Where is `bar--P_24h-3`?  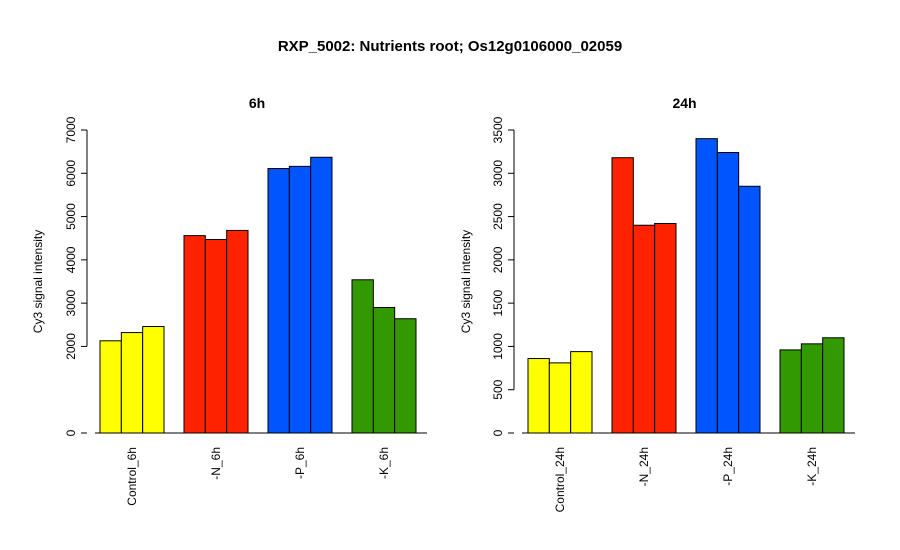 bar--P_24h-3 is located at coordinates (749, 309).